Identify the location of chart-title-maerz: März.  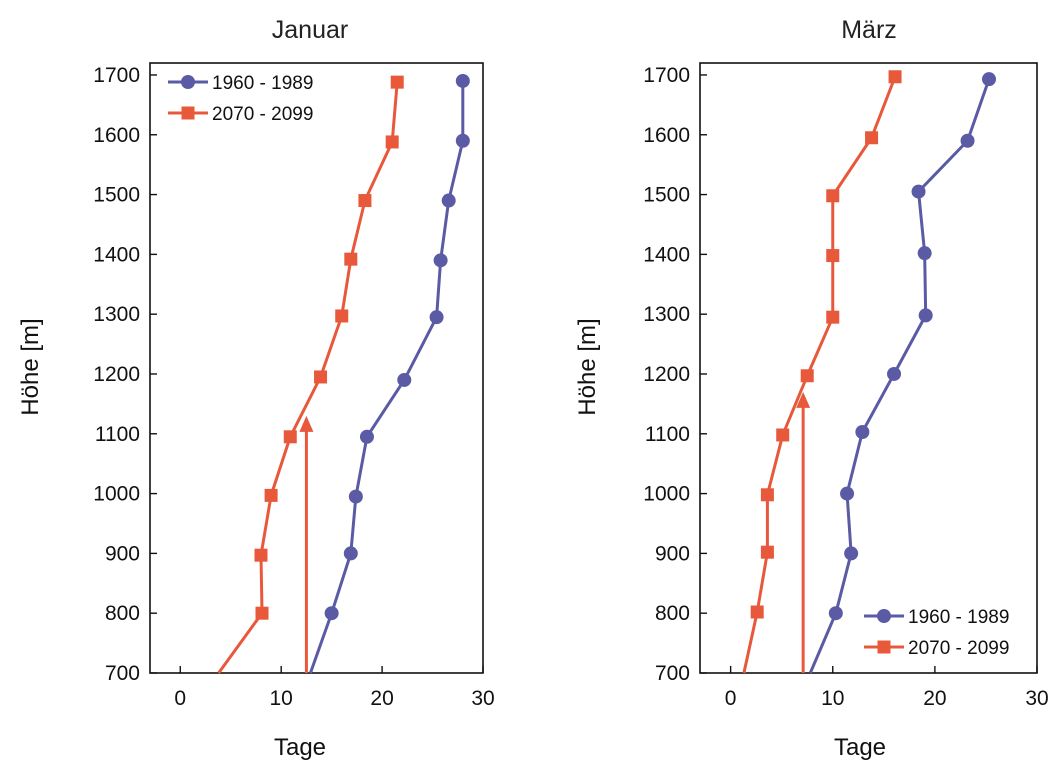
(869, 30).